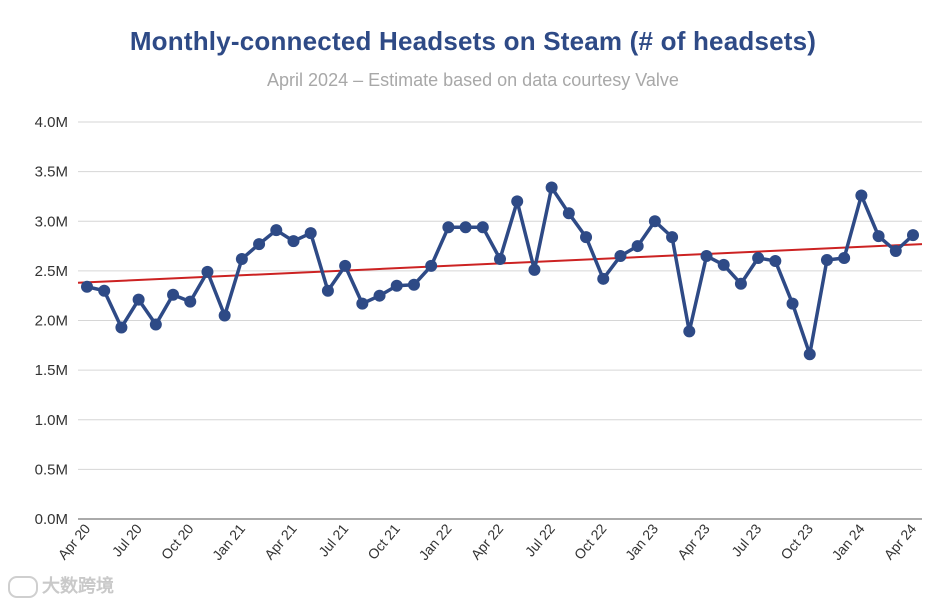 The image size is (946, 604). What do you see at coordinates (540, 539) in the screenshot?
I see `x-tick-label: Jul 22` at bounding box center [540, 539].